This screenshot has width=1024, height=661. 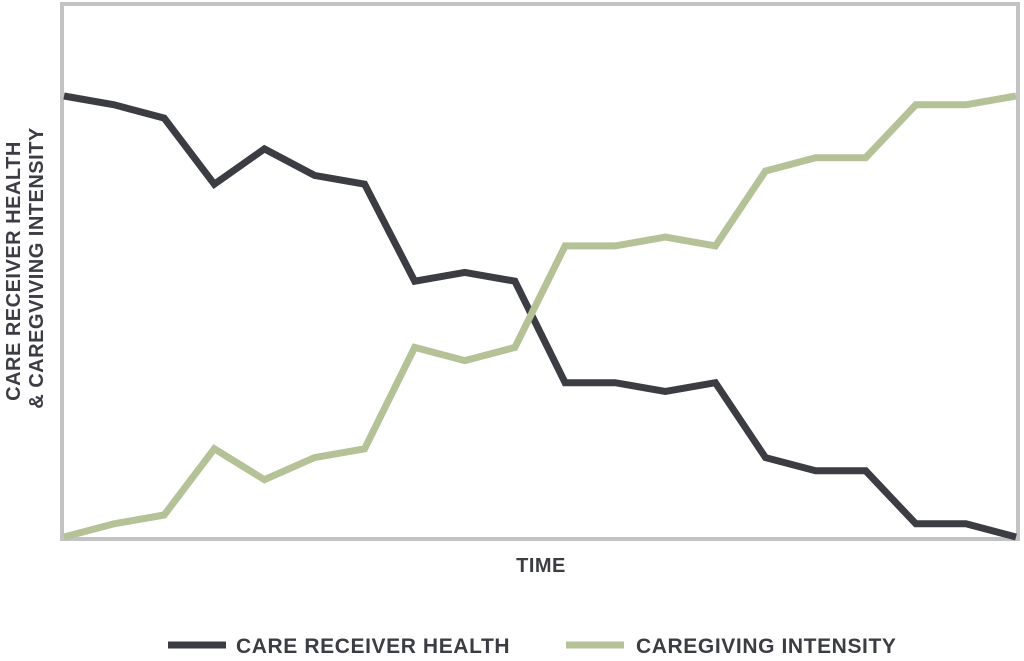 I want to click on legend: CARE RECEIVER HEALTH CAREGIVING INTENSITY, so click(x=532, y=646).